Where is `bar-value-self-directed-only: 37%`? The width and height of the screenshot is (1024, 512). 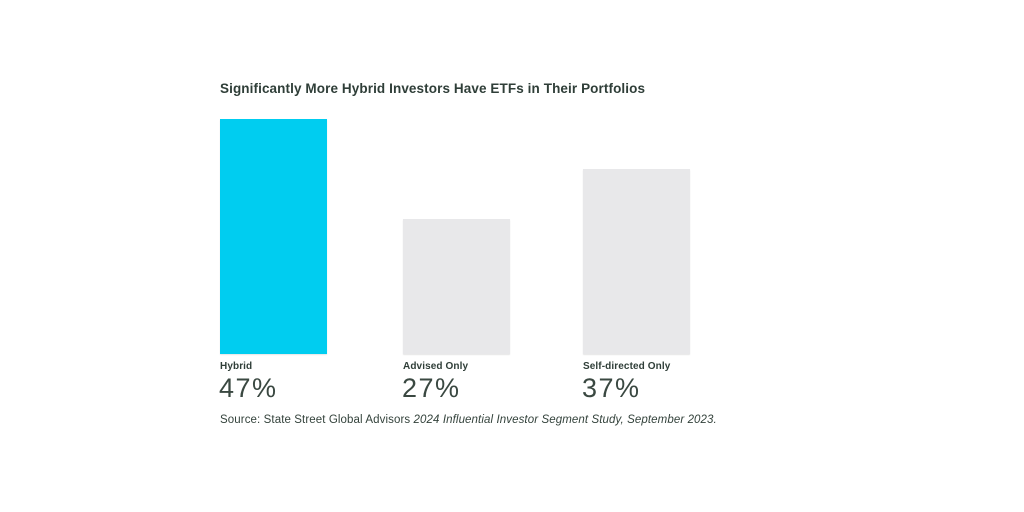
bar-value-self-directed-only: 37% is located at coordinates (611, 388).